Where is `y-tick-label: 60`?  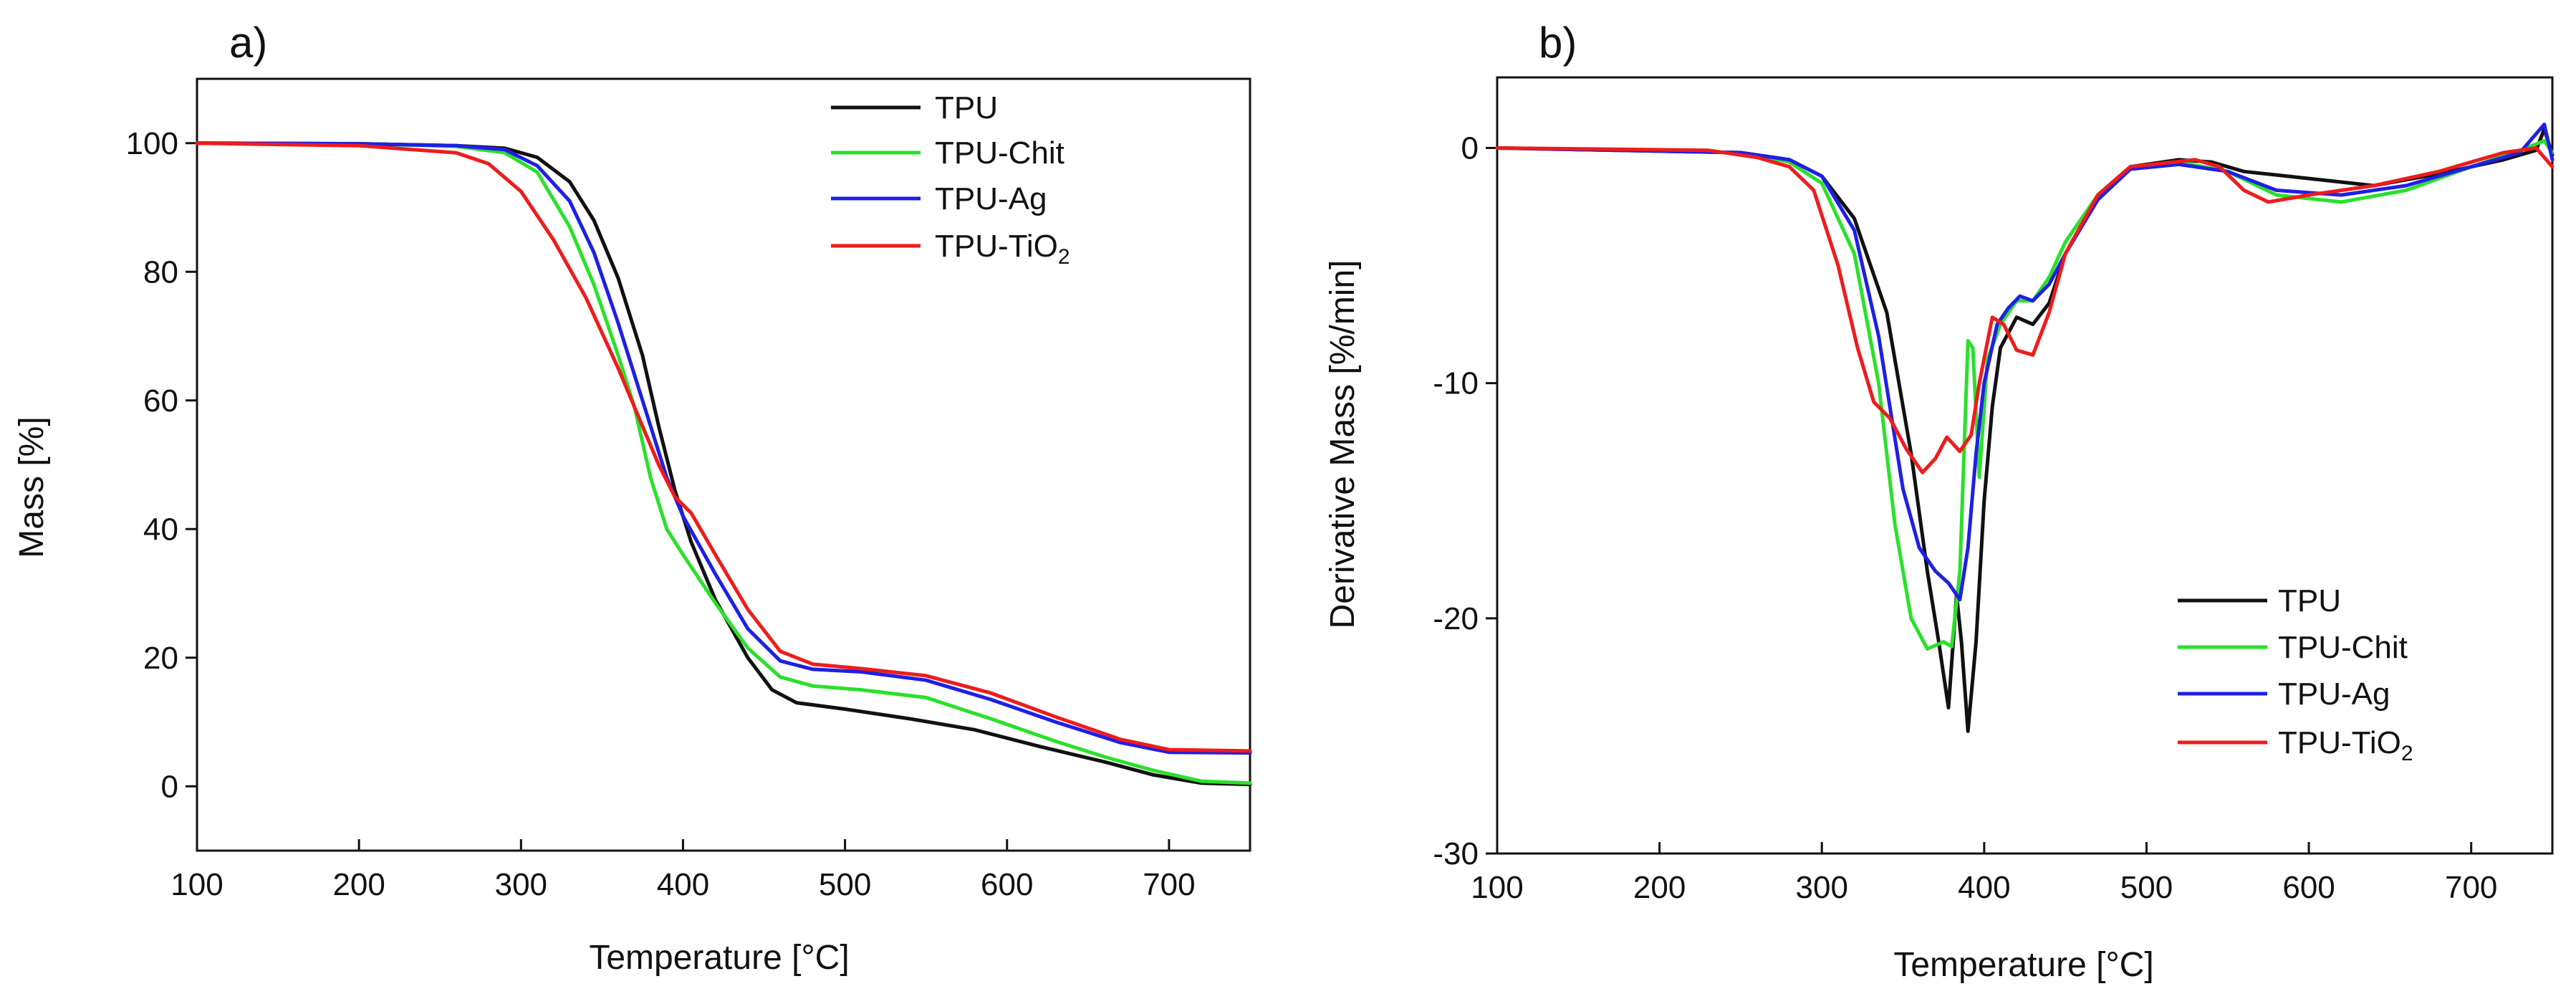 y-tick-label: 60 is located at coordinates (161, 401).